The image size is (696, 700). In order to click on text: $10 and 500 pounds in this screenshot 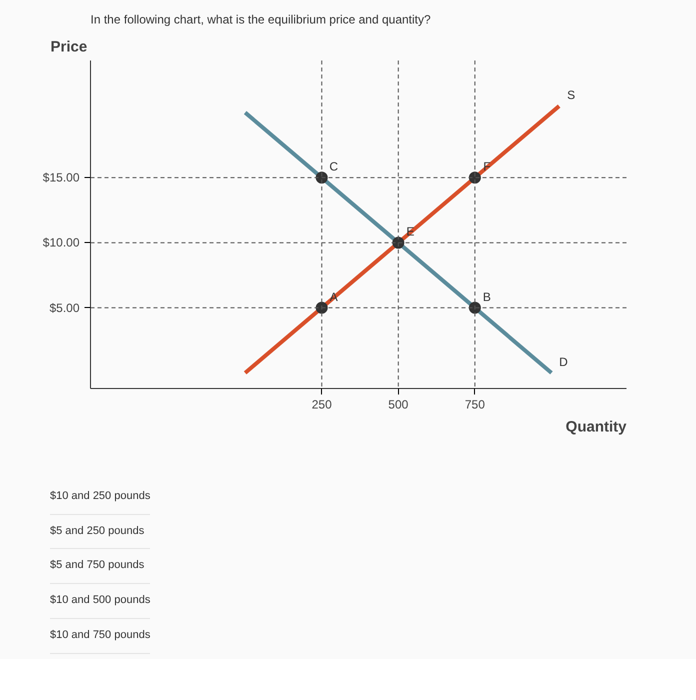, I will do `click(100, 601)`.